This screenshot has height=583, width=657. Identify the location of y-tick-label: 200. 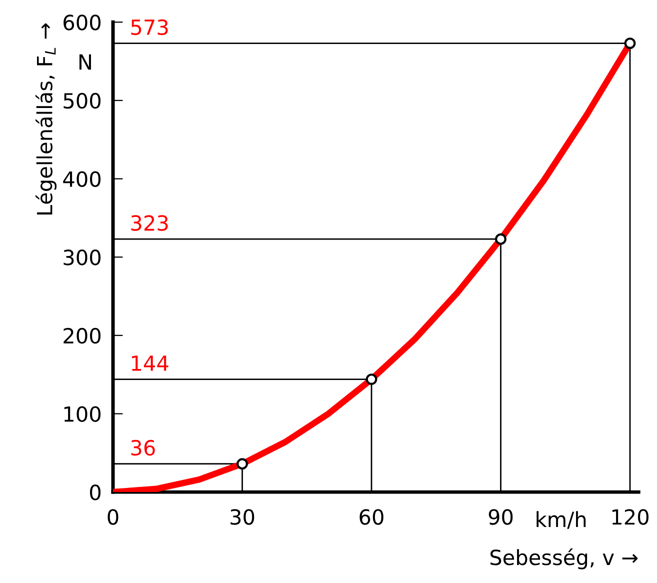
(82, 336).